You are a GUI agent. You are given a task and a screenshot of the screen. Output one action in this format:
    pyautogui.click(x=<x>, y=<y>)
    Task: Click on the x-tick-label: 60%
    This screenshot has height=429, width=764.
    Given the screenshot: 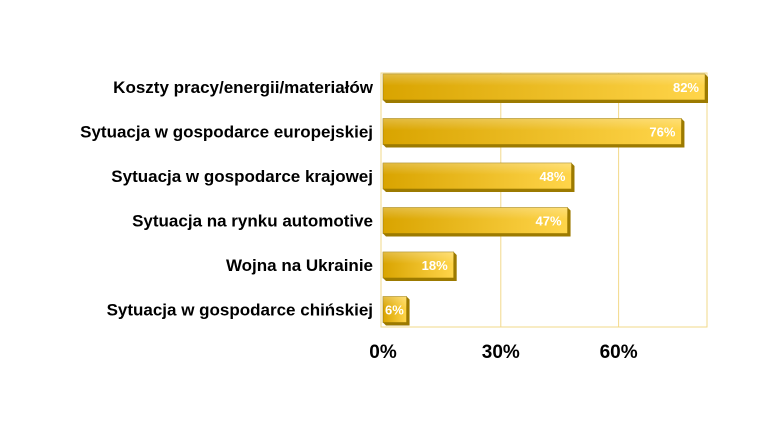 What is the action you would take?
    pyautogui.click(x=619, y=352)
    